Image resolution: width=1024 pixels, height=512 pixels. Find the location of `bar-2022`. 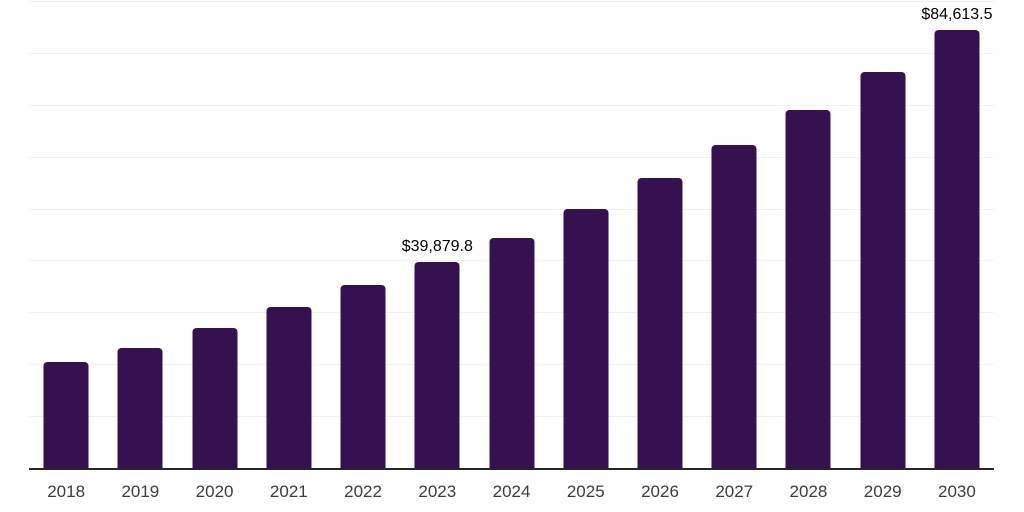

bar-2022 is located at coordinates (363, 376).